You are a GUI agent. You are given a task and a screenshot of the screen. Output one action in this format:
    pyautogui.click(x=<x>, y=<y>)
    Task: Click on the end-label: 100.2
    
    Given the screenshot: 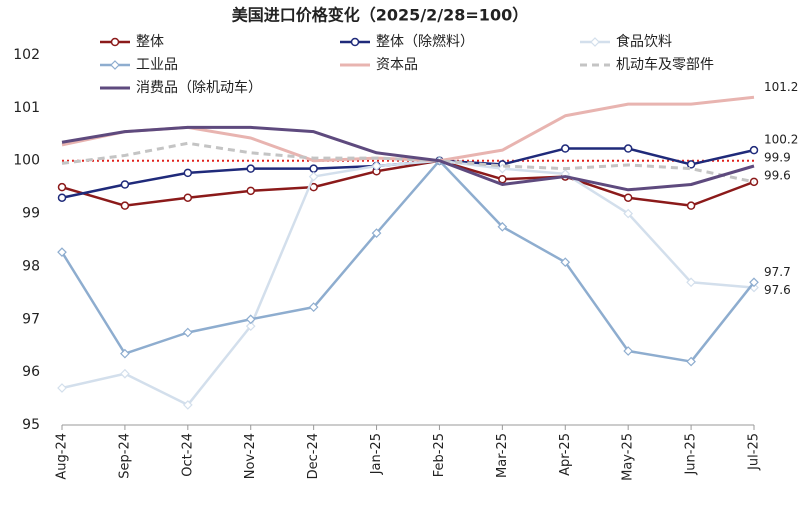 What is the action you would take?
    pyautogui.click(x=781, y=140)
    